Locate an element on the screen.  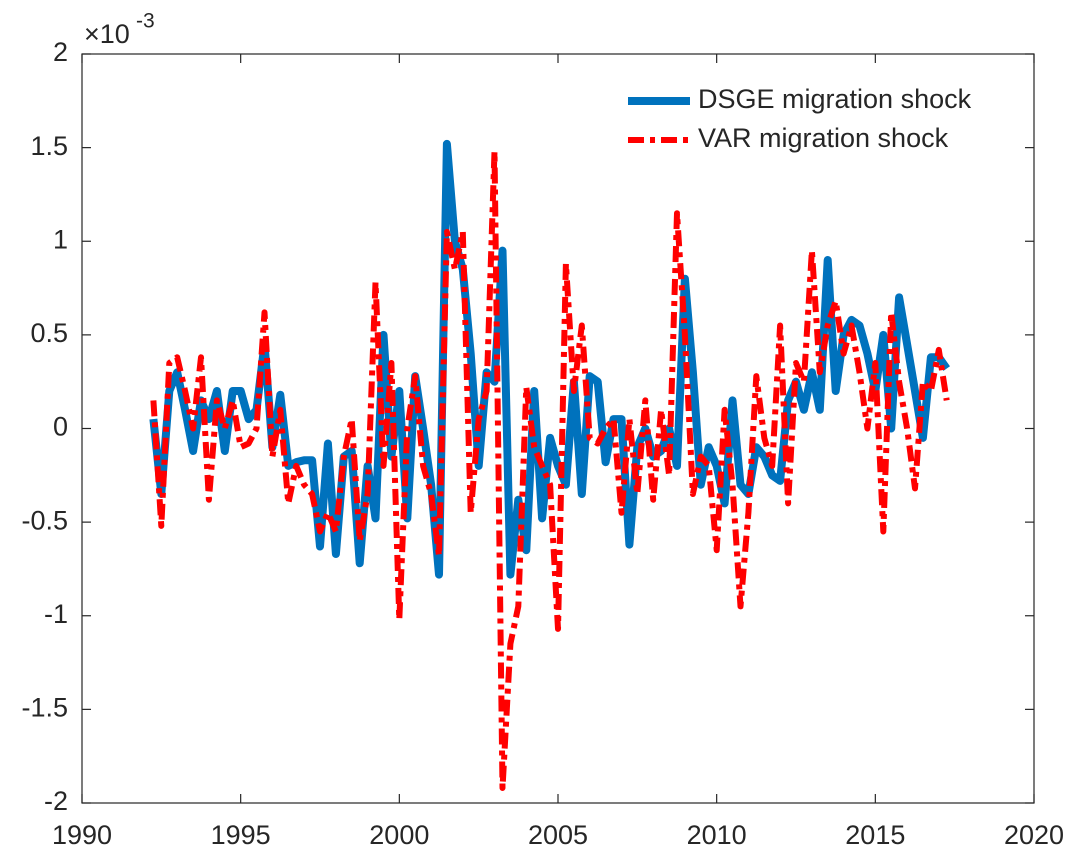
y-tick-label: 1.5 is located at coordinates (49, 146).